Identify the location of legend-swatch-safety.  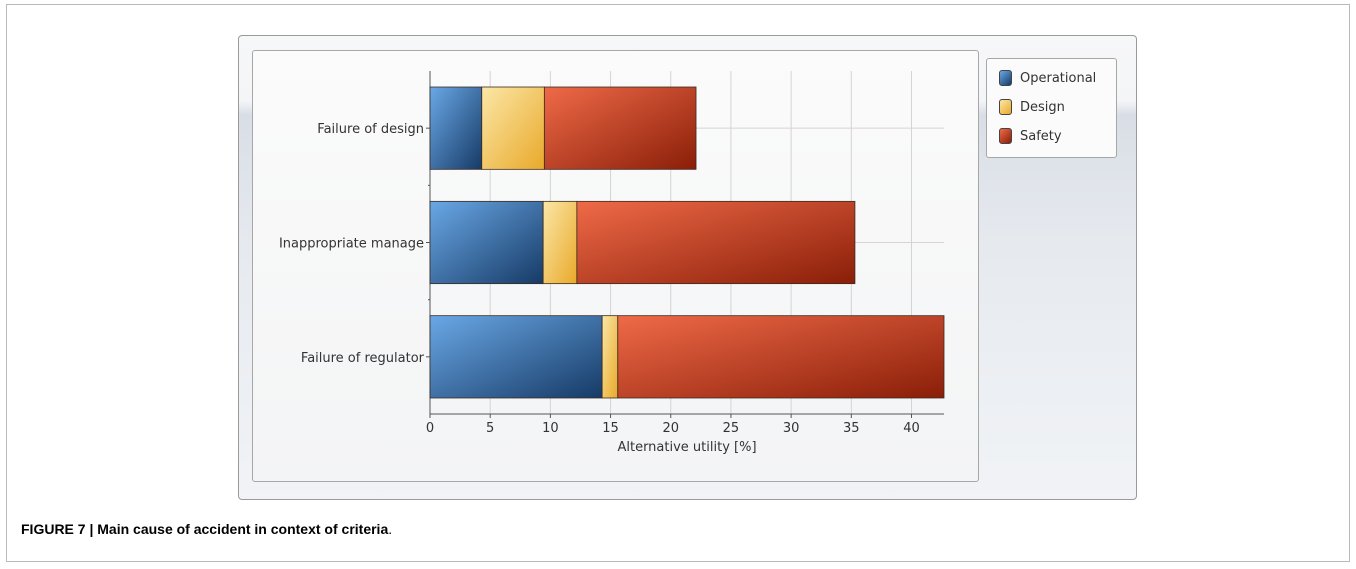
(1005, 136).